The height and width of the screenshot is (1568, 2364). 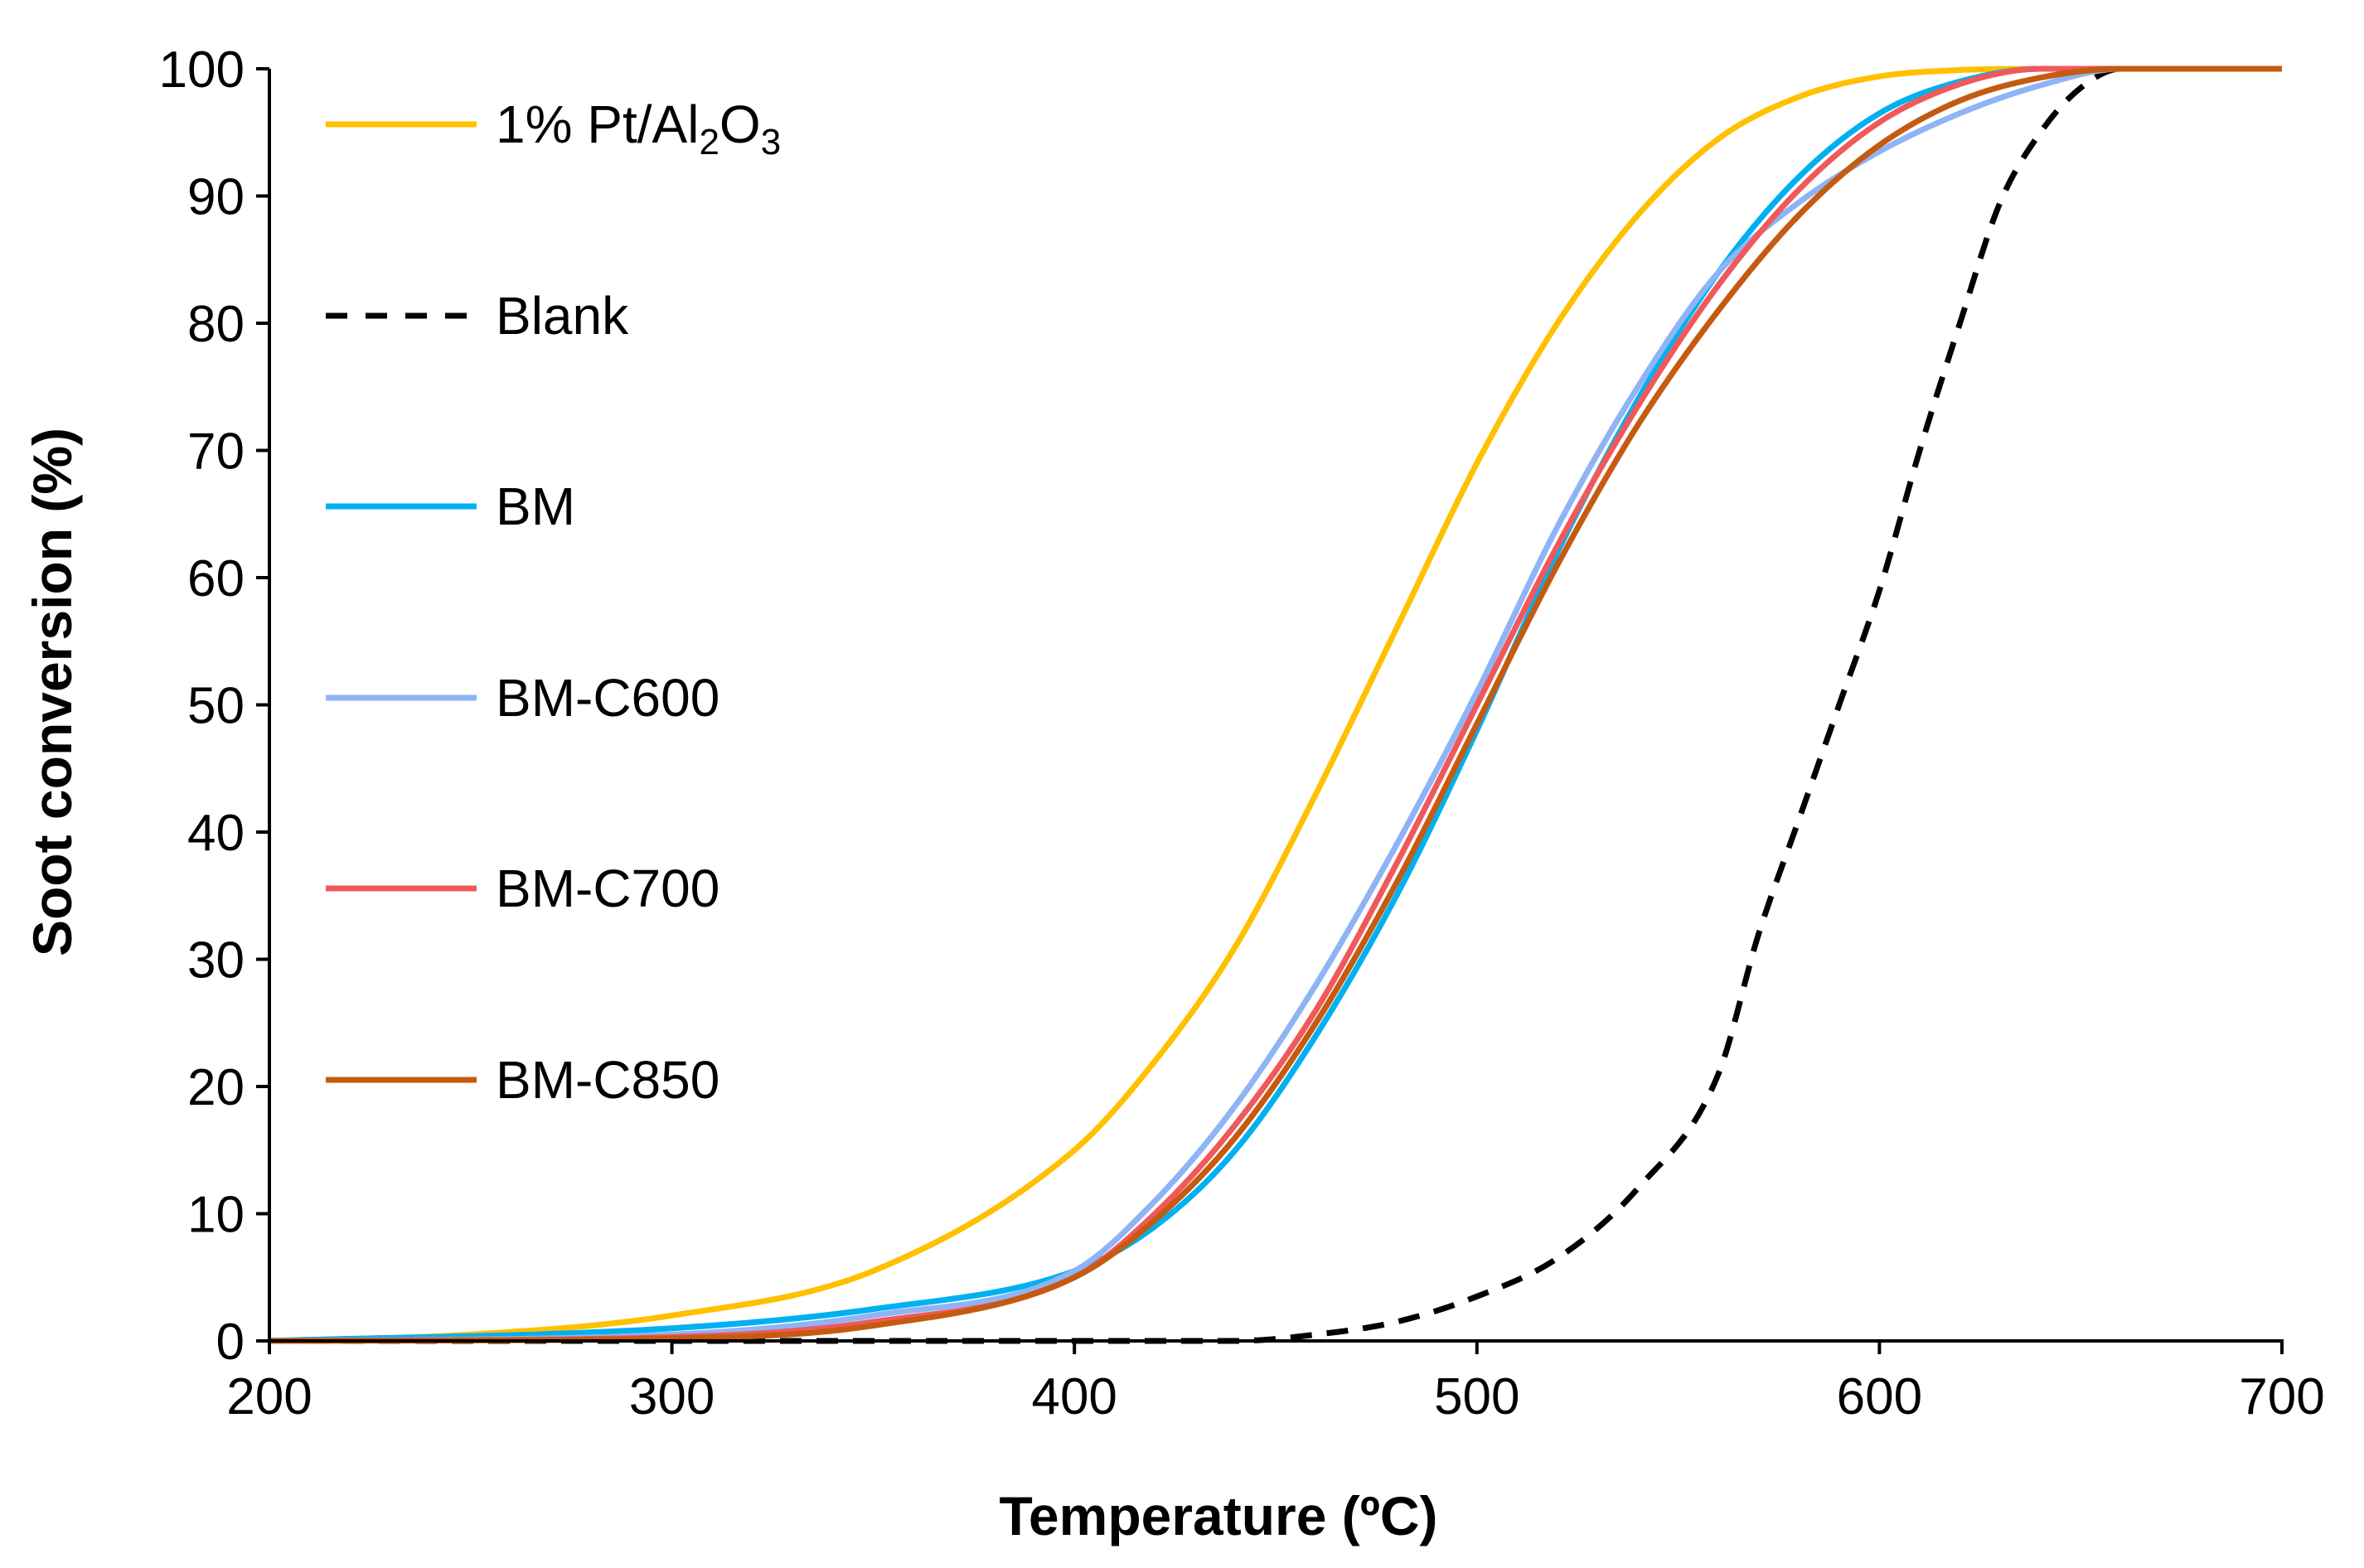 What do you see at coordinates (1476, 1396) in the screenshot?
I see `x-tick-label: 500` at bounding box center [1476, 1396].